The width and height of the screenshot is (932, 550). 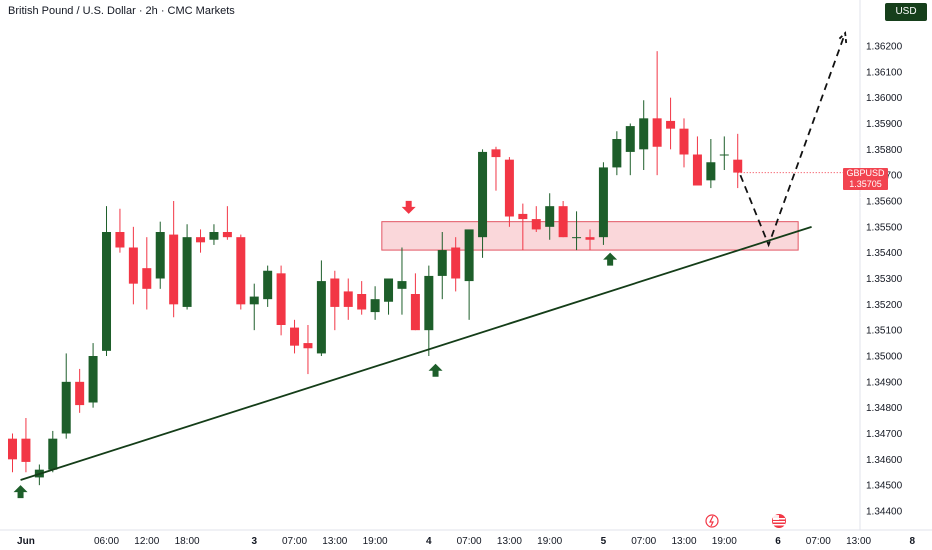 What do you see at coordinates (187, 541) in the screenshot?
I see `x-tick-label: 18:00` at bounding box center [187, 541].